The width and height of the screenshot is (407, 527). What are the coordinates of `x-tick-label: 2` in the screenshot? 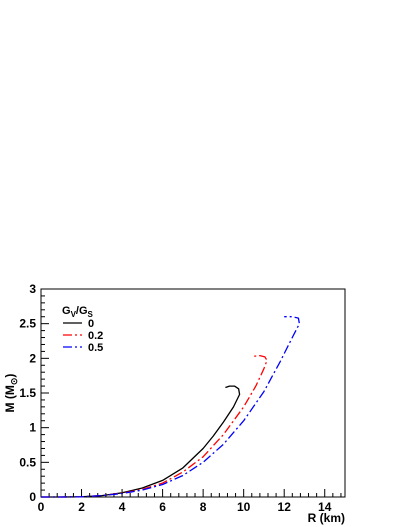 It's located at (81, 507).